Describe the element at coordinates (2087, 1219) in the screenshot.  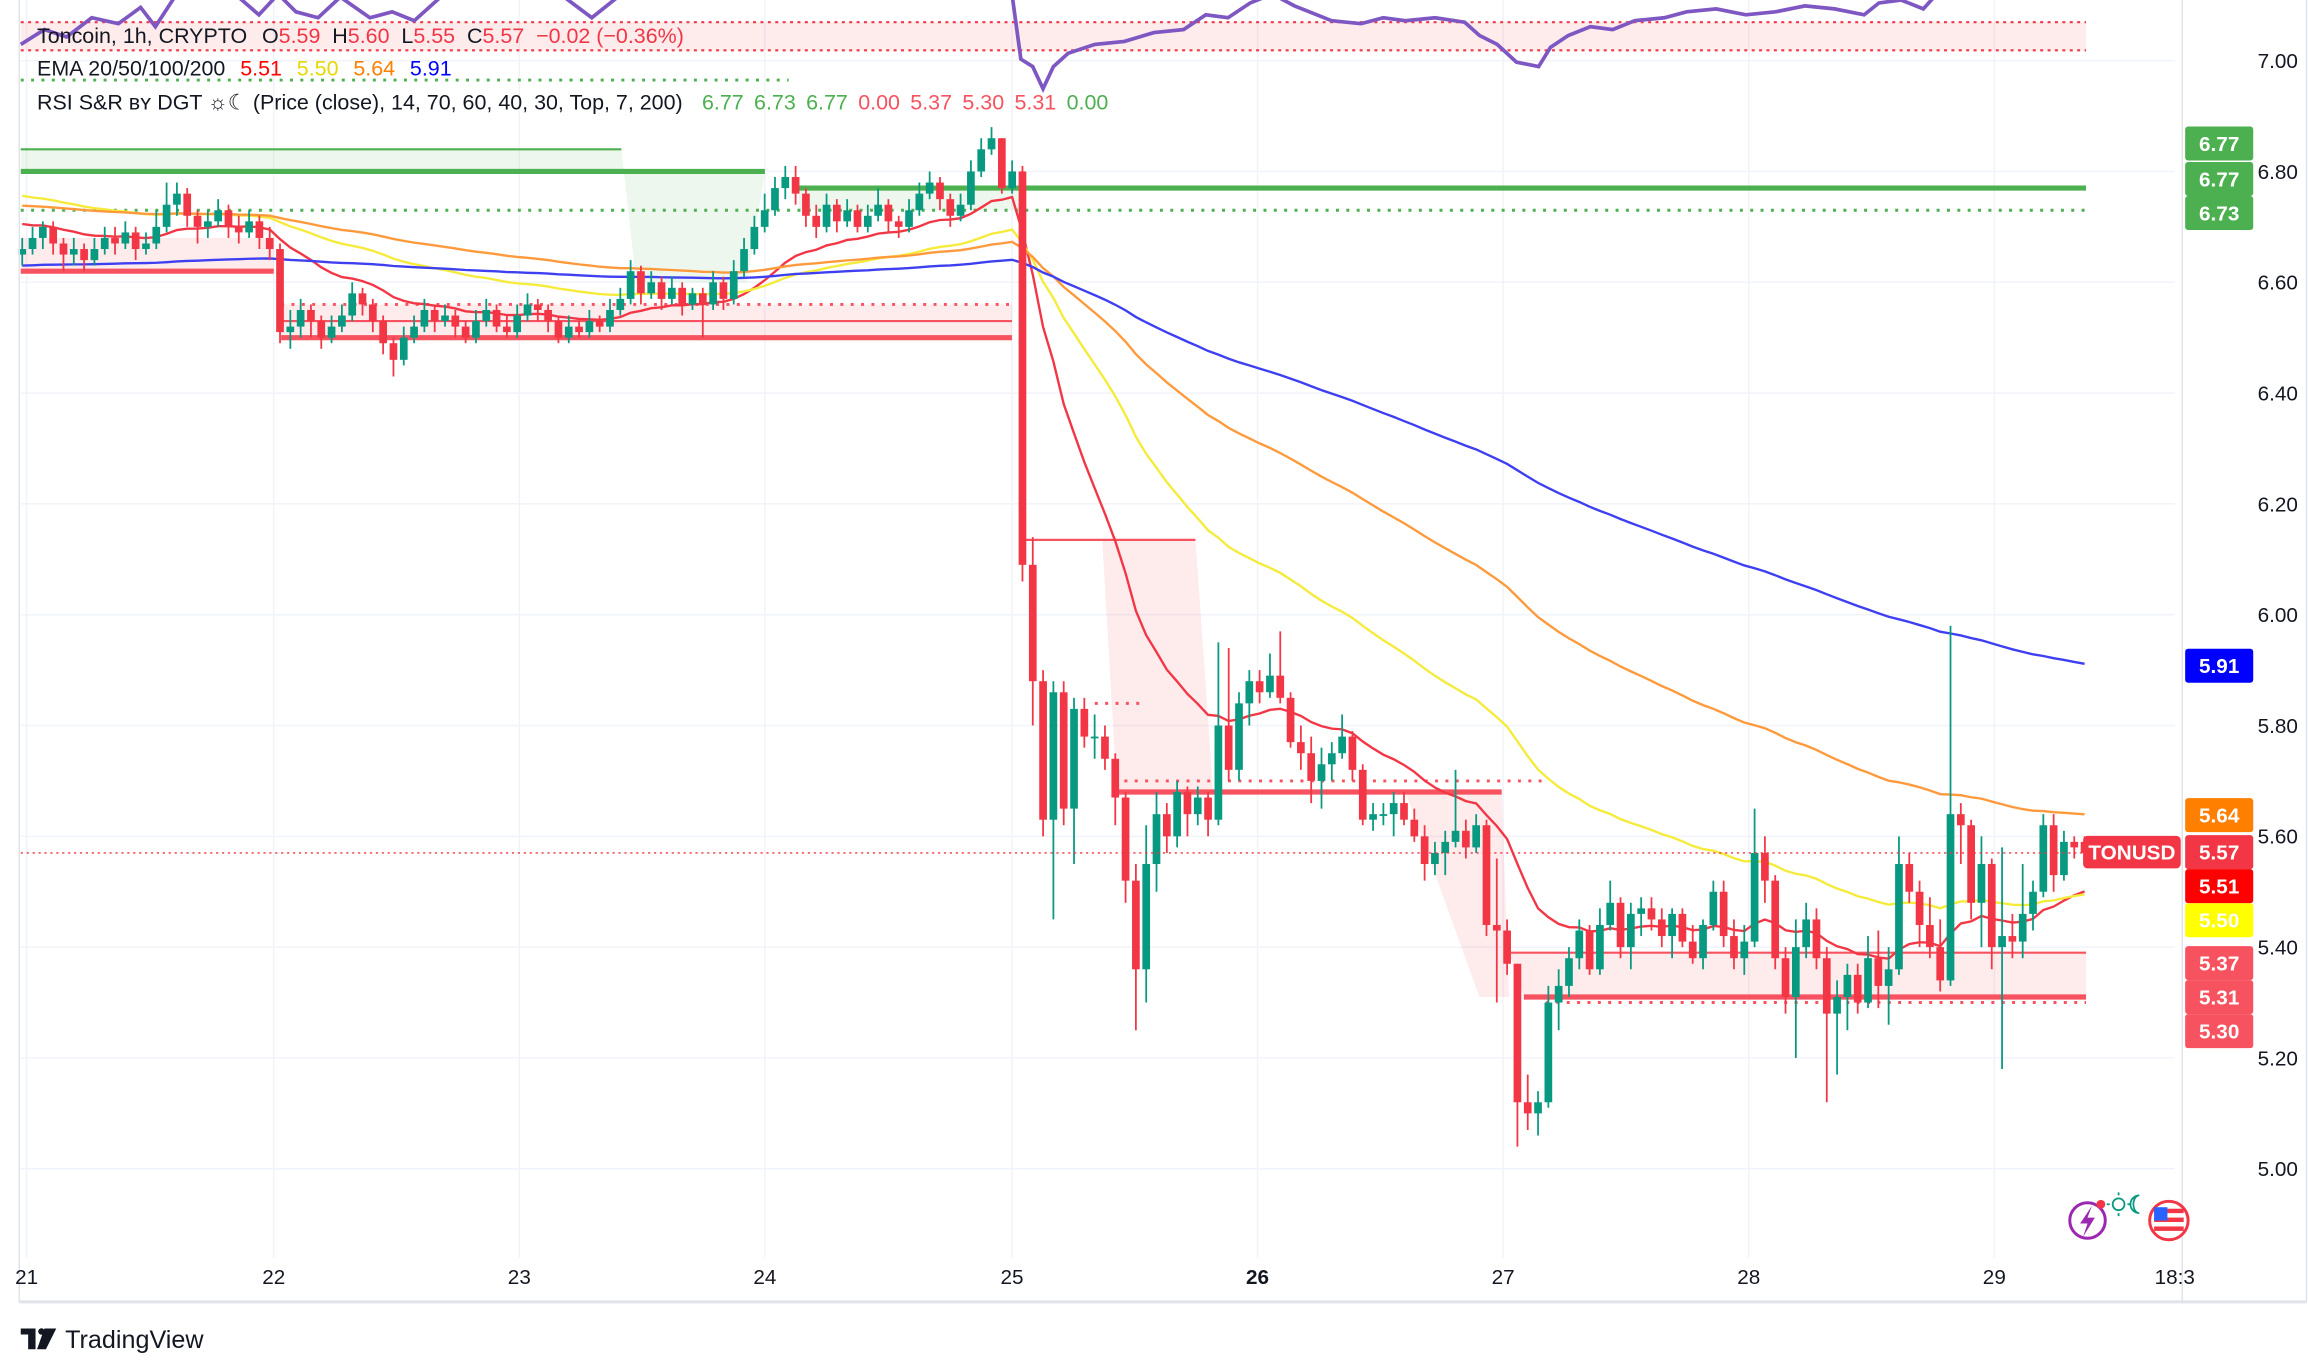
I see `lightning-icon` at that location.